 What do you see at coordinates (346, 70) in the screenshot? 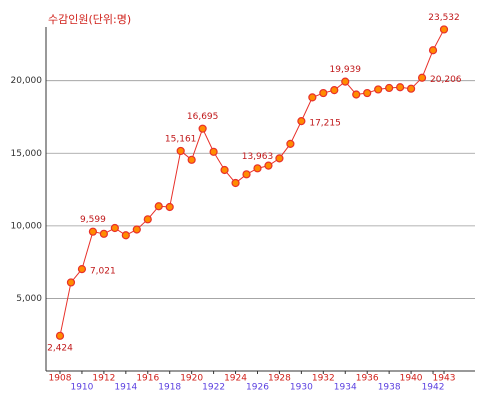
I see `data-label: 19,939` at bounding box center [346, 70].